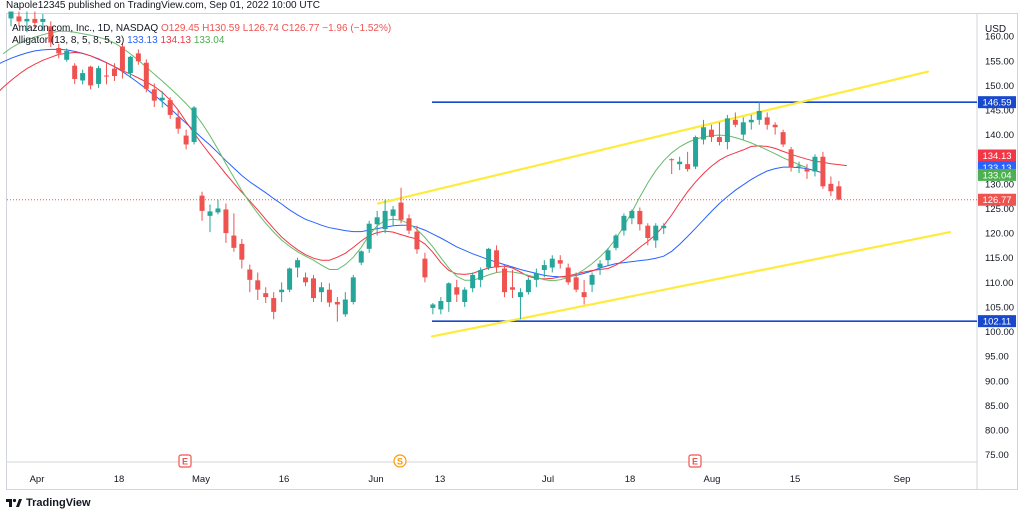 The height and width of the screenshot is (513, 1024). Describe the element at coordinates (999, 61) in the screenshot. I see `y-tick-label: 155.00` at that location.